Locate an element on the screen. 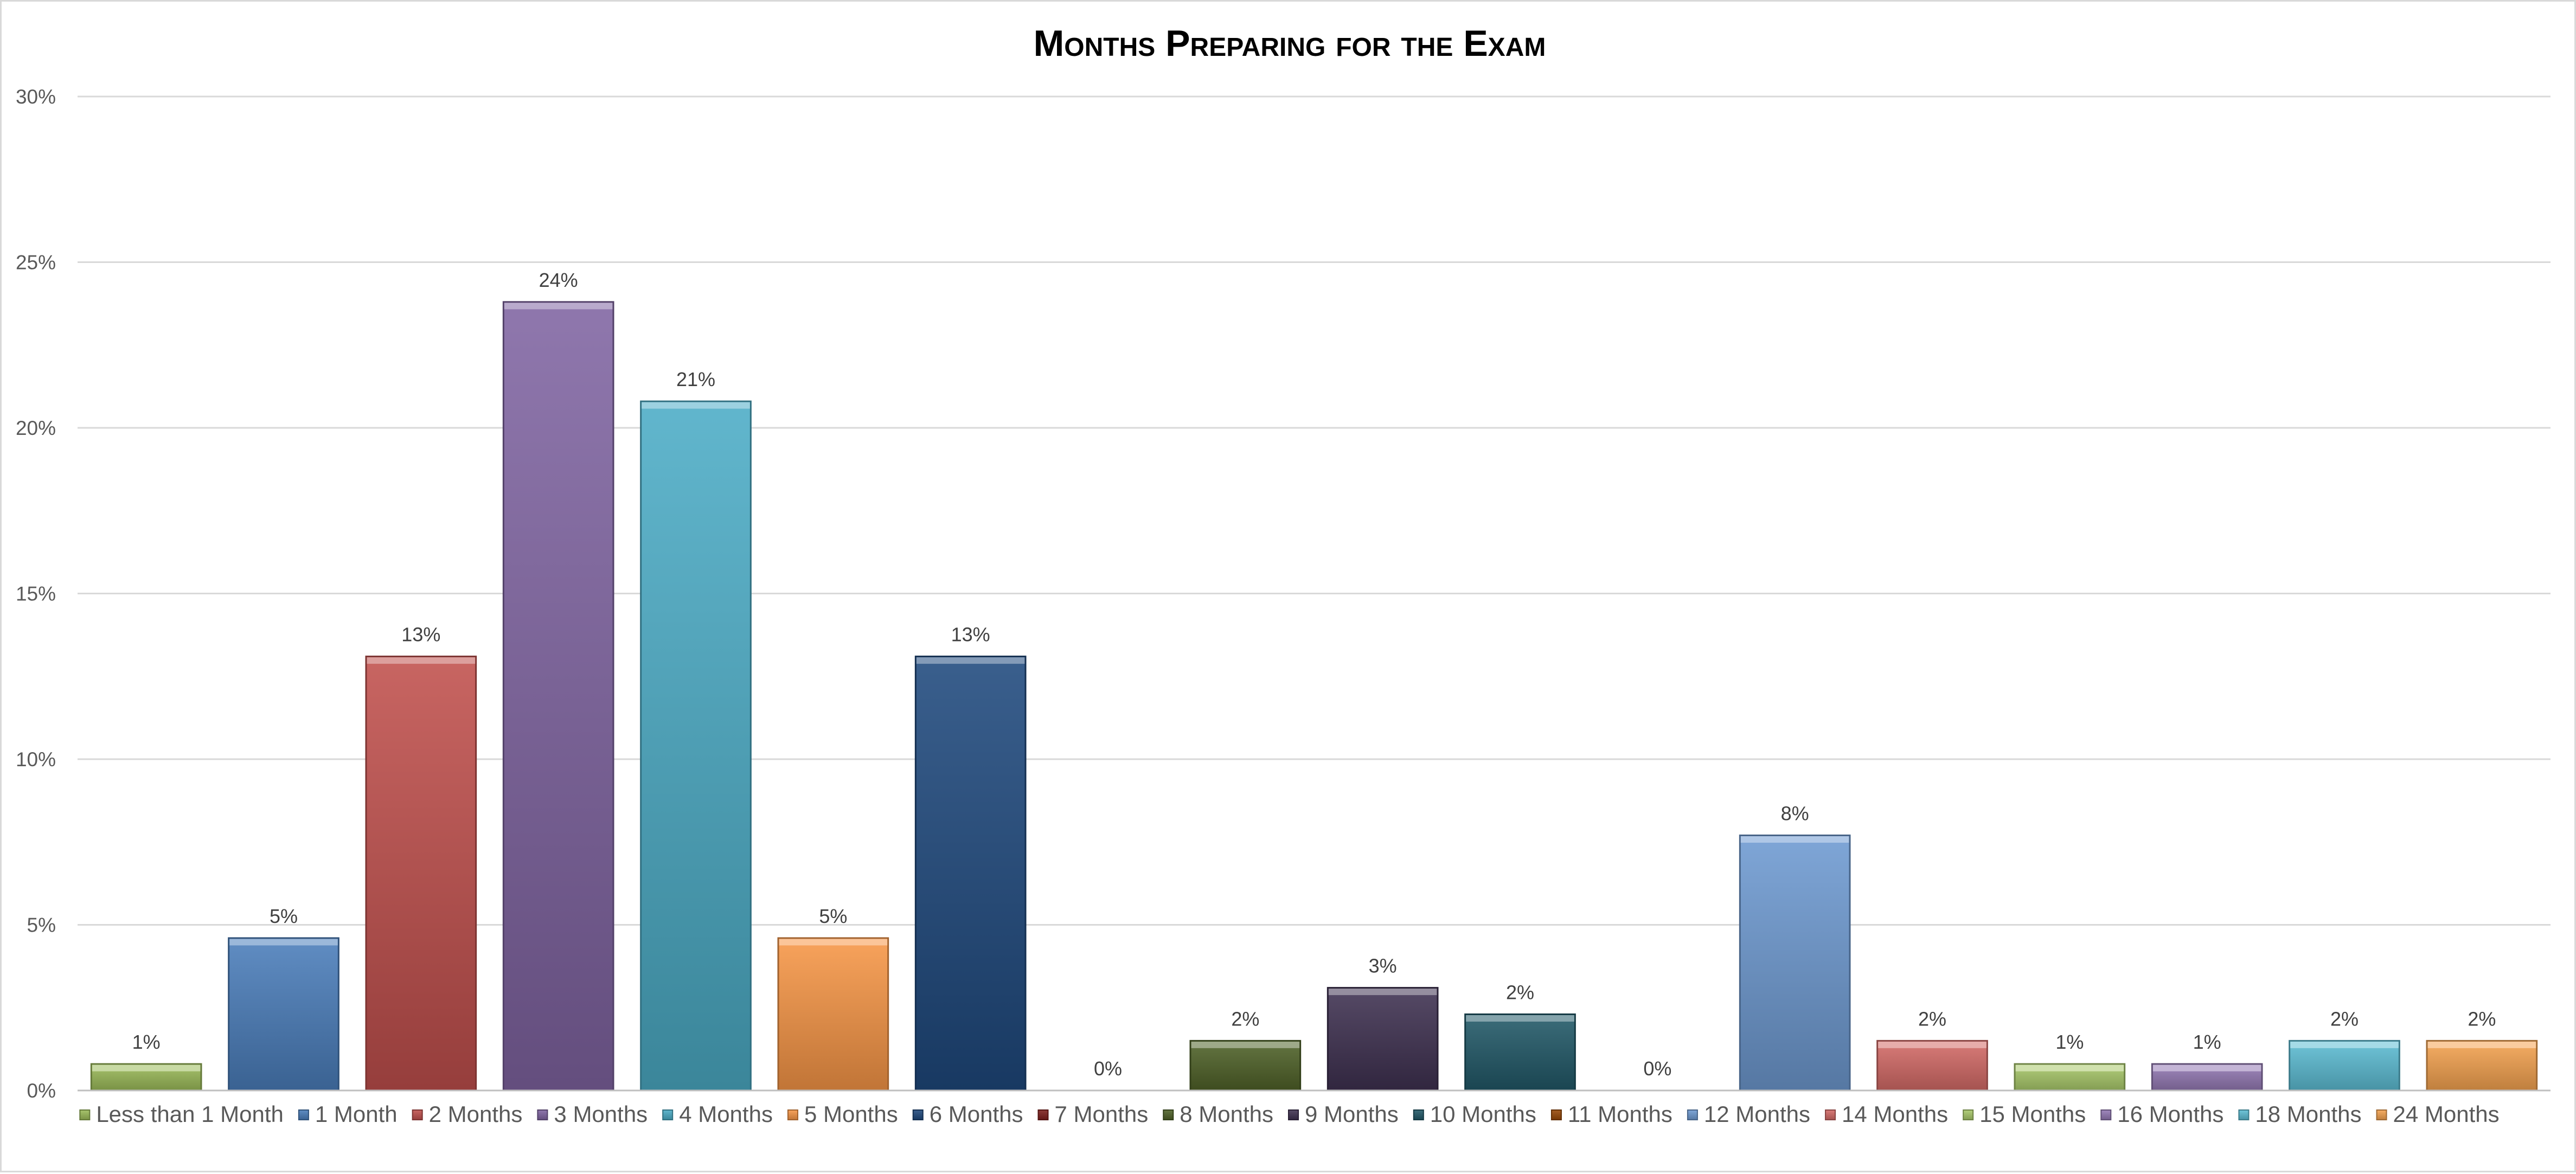 The height and width of the screenshot is (1174, 2576). bar-data-label: 24% is located at coordinates (558, 280).